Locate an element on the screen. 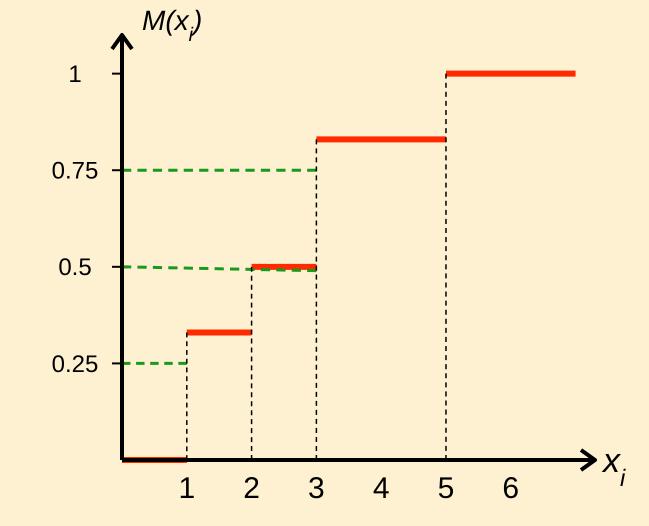 The image size is (649, 526). x-tick-label: 3 is located at coordinates (316, 488).